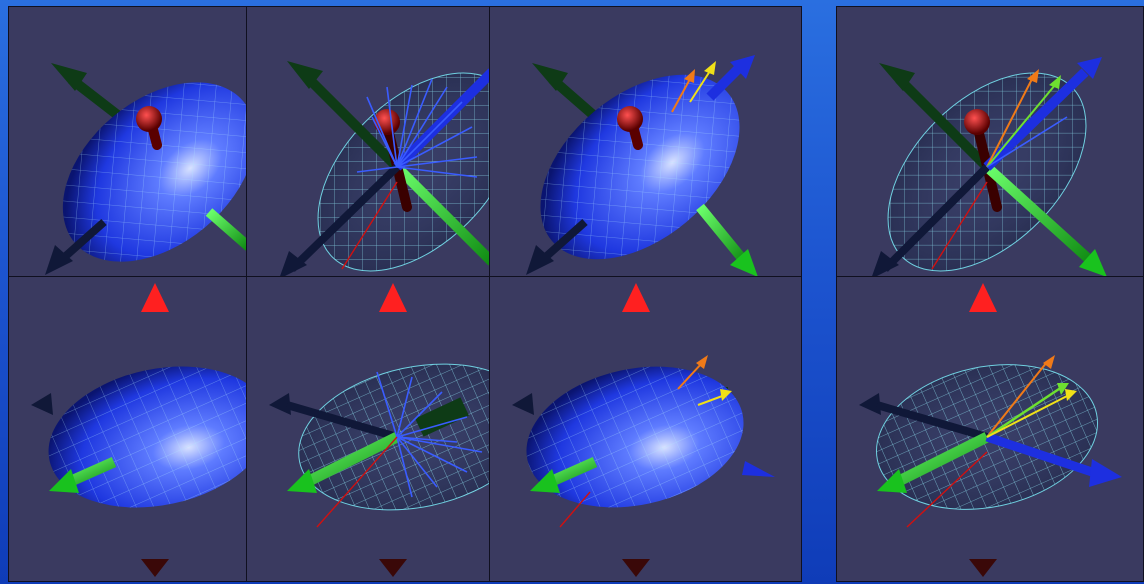  I want to click on yellow-arrow-icon, so click(710, 68).